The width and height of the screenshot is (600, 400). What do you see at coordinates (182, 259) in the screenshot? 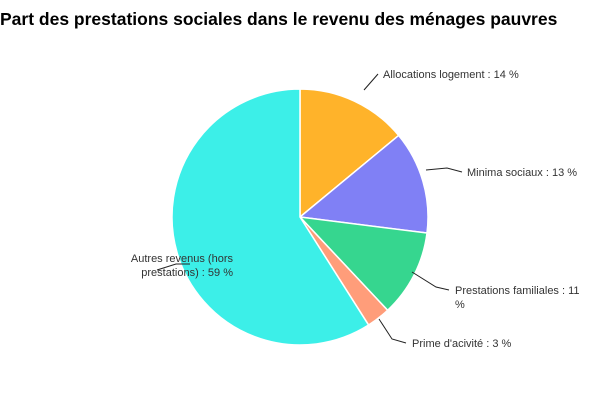
I see `slice-label-line: Autres revenus (hors` at bounding box center [182, 259].